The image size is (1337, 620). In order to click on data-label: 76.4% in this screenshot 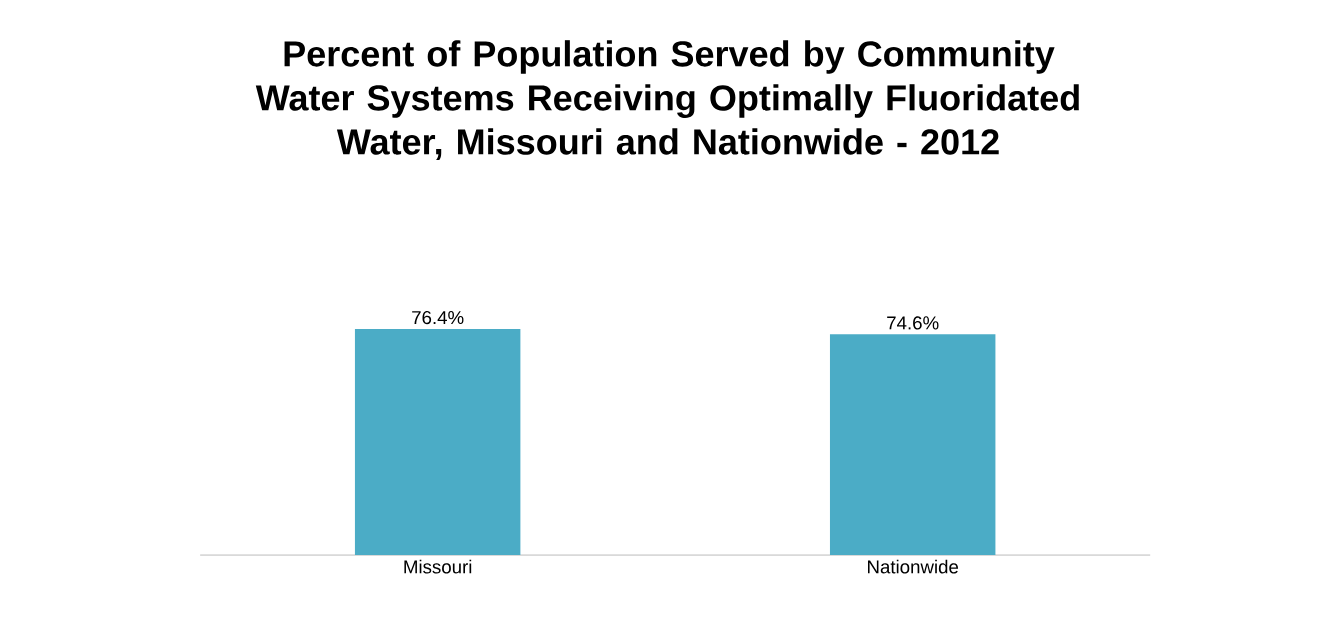, I will do `click(438, 317)`.